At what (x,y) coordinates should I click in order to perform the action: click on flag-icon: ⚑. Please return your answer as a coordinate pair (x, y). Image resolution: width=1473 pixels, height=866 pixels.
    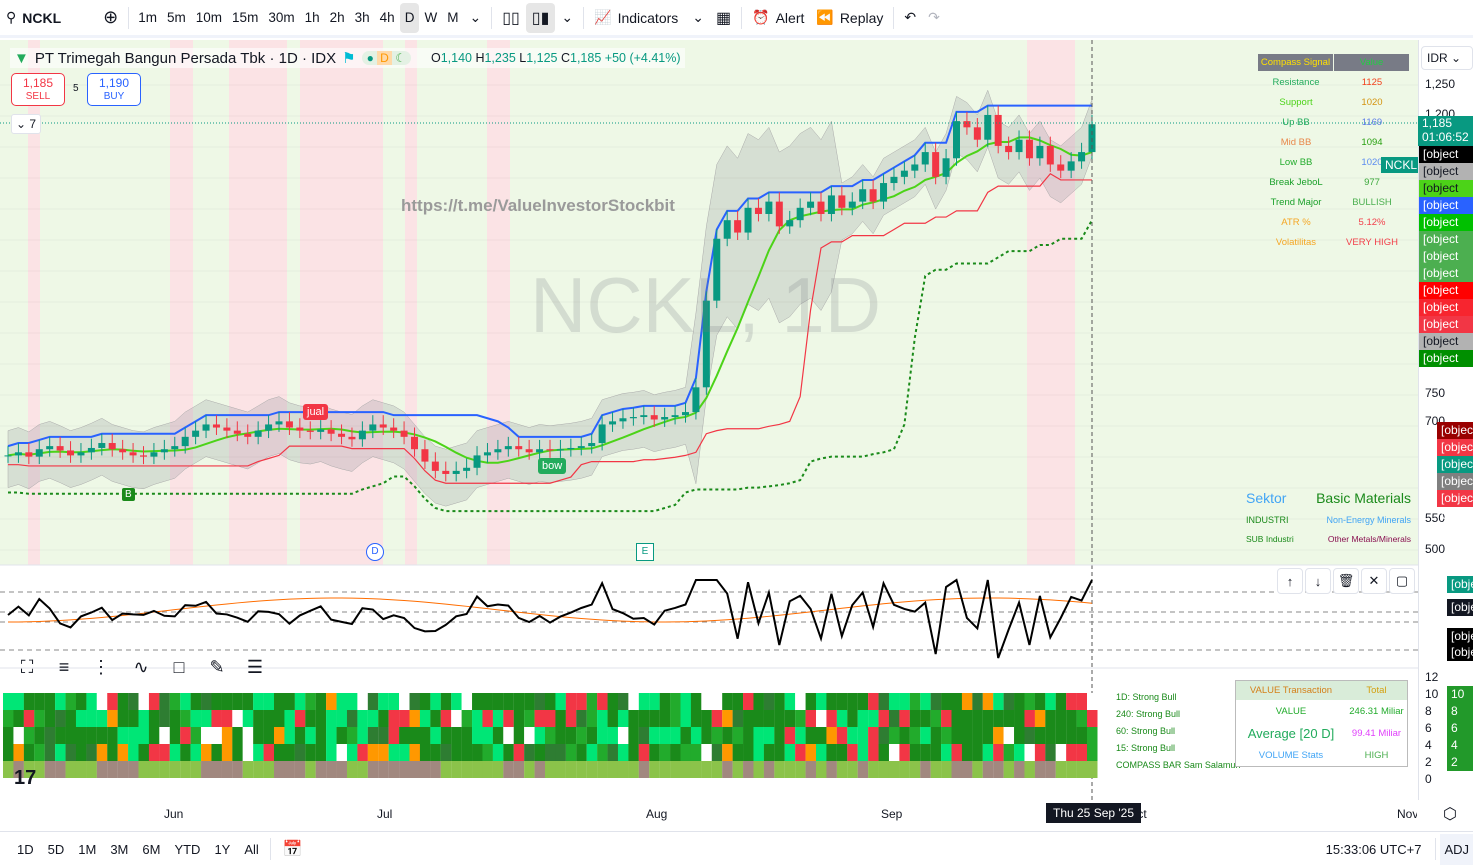
    Looking at the image, I should click on (349, 58).